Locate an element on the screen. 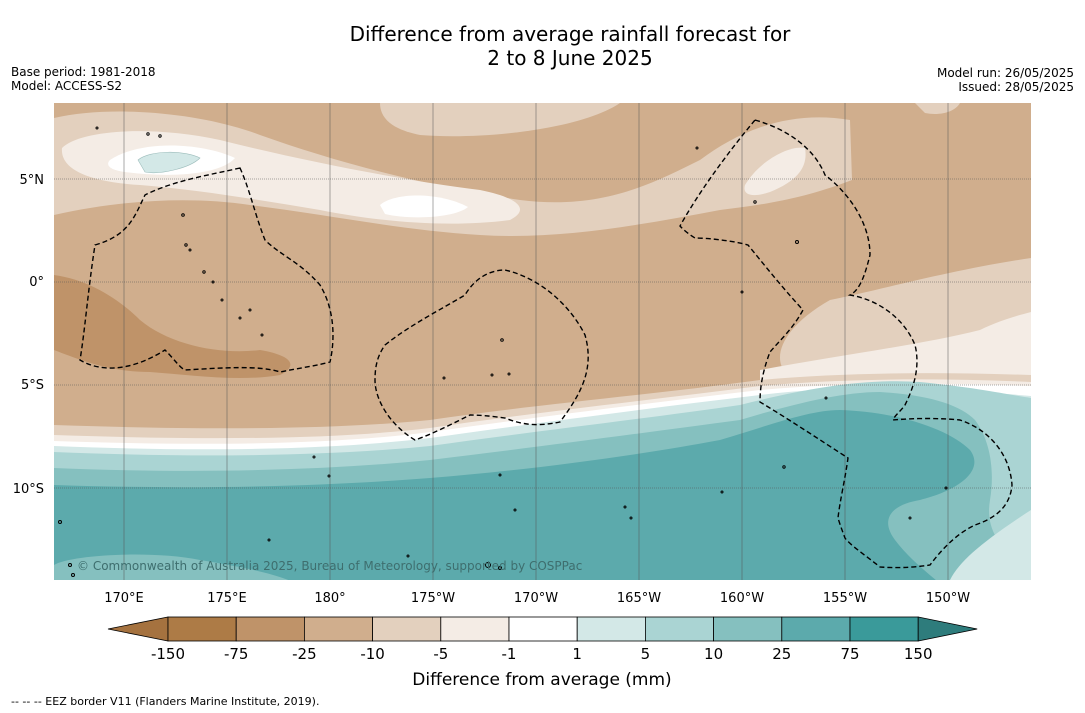 The image size is (1085, 713). anomaly-wet-bottom-left is located at coordinates (171, 567).